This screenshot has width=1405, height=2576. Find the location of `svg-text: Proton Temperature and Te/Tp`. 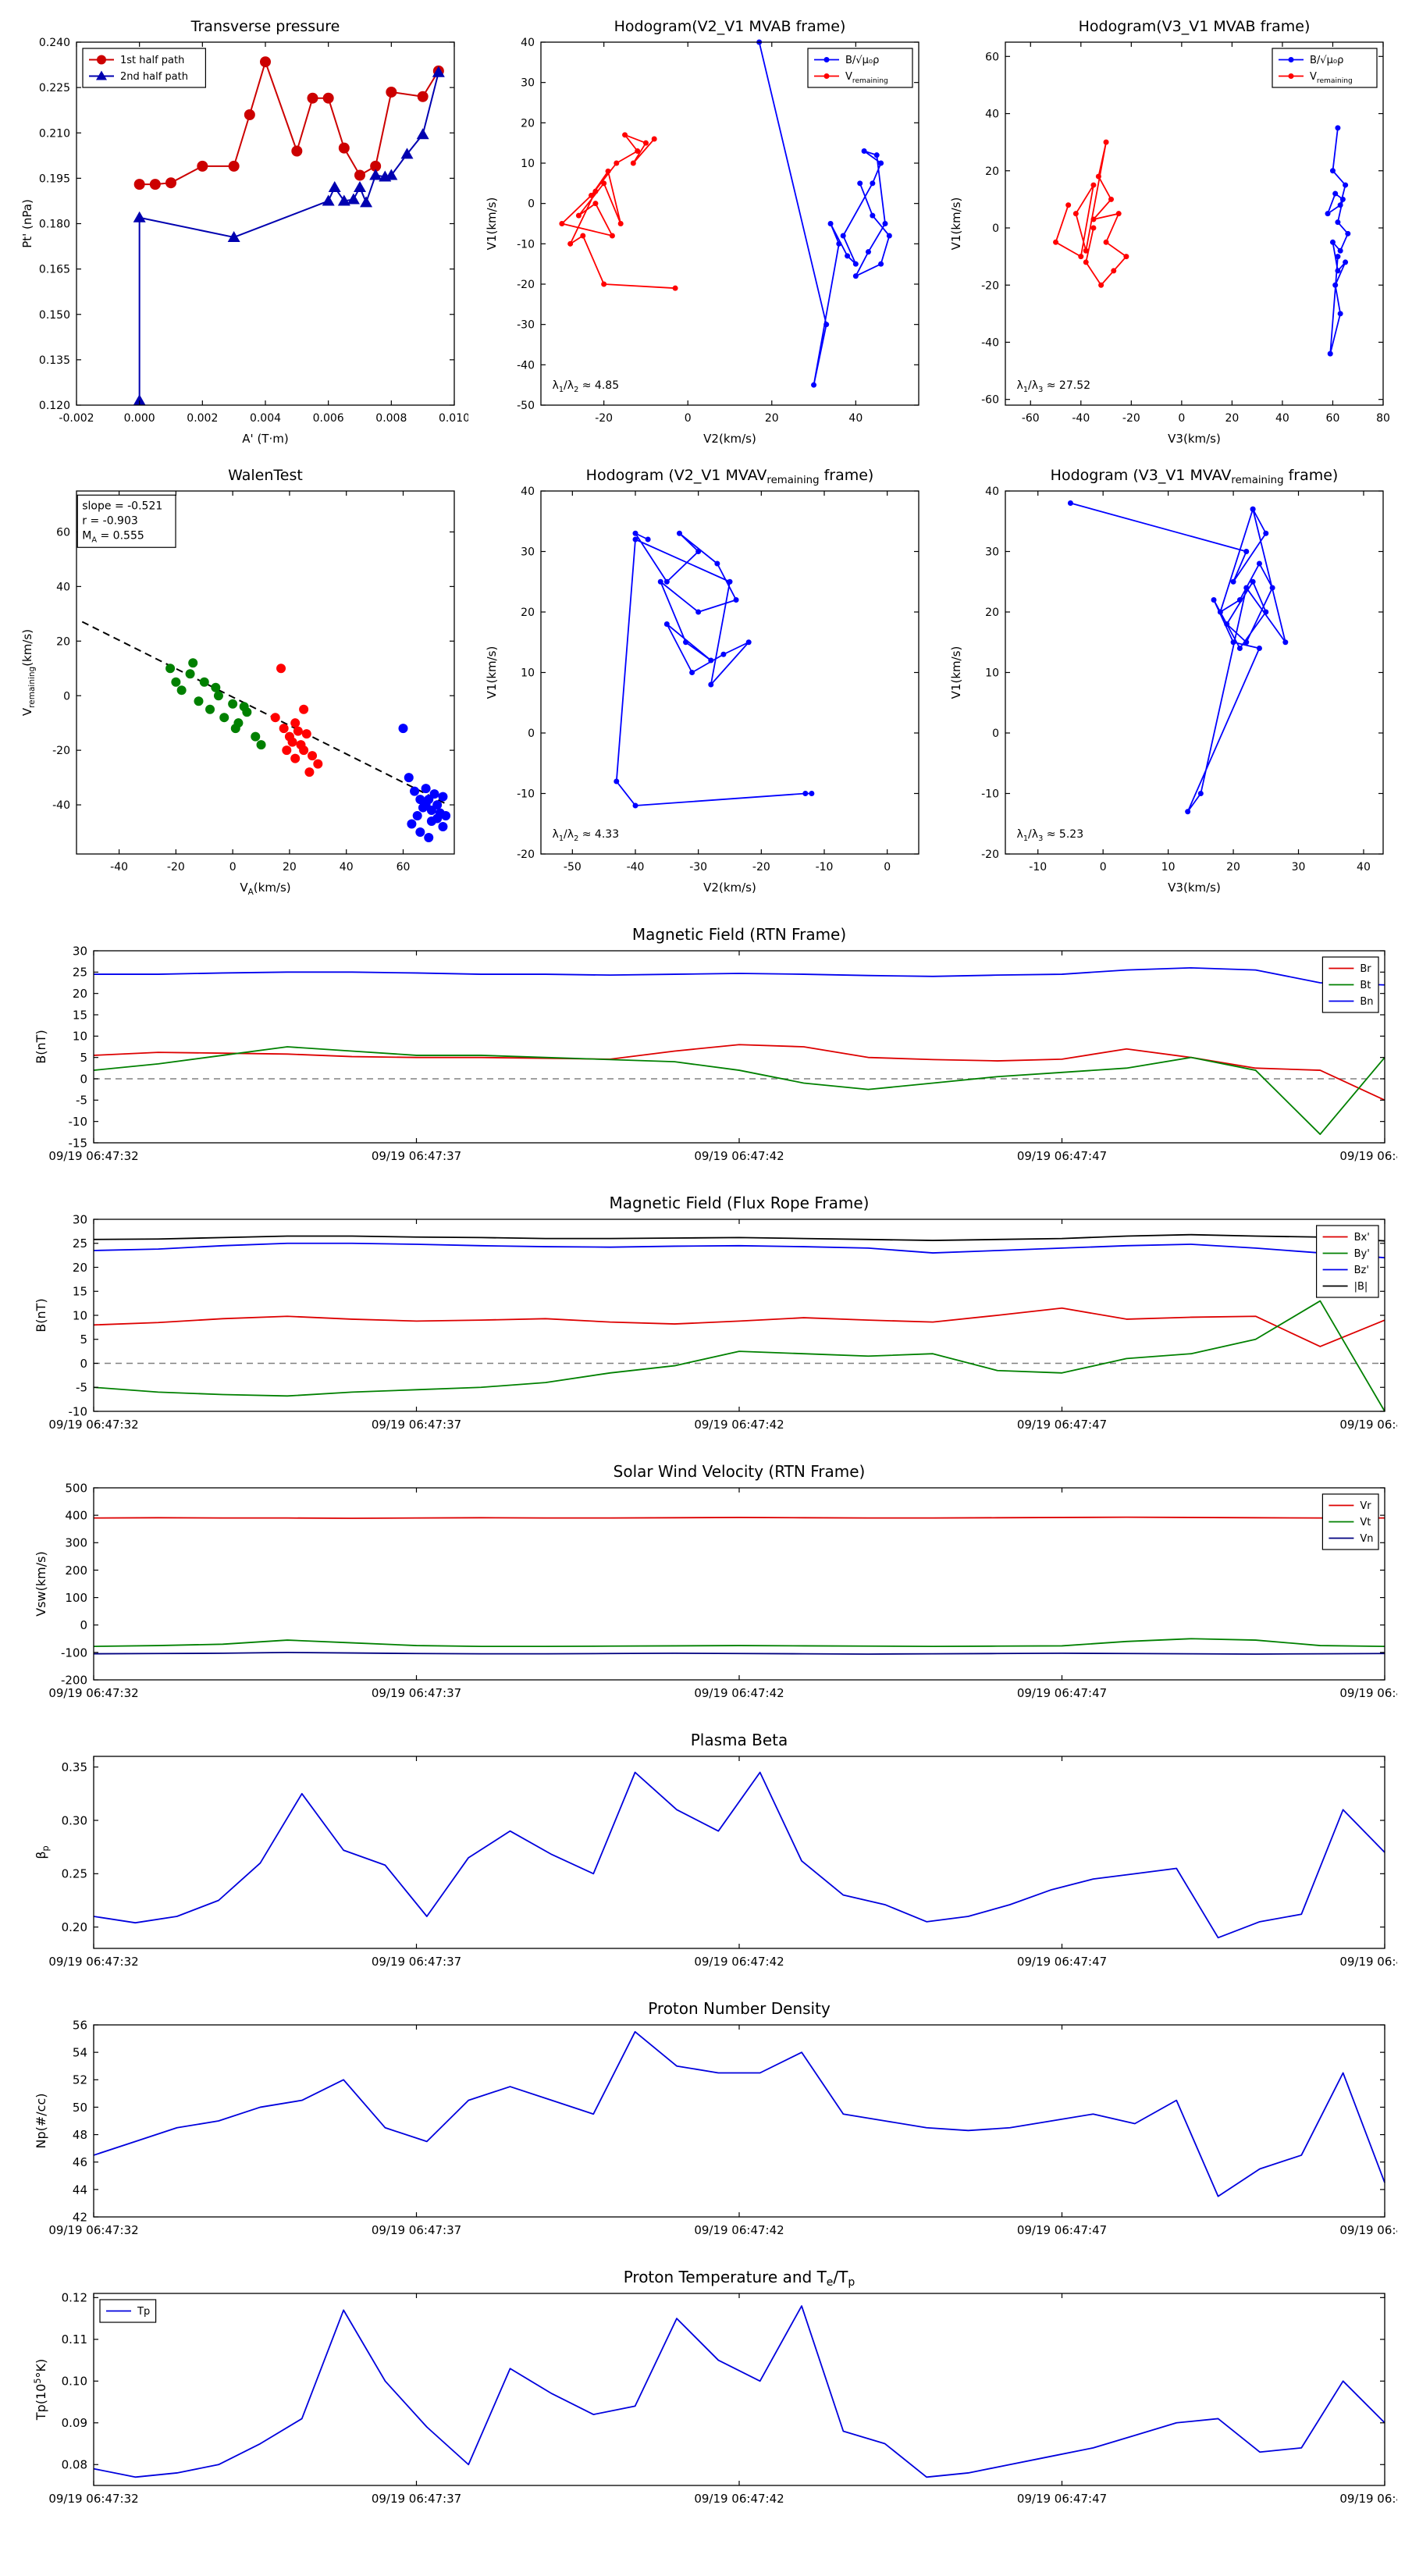

svg-text: Proton Temperature and Te/Tp is located at coordinates (740, 2278).